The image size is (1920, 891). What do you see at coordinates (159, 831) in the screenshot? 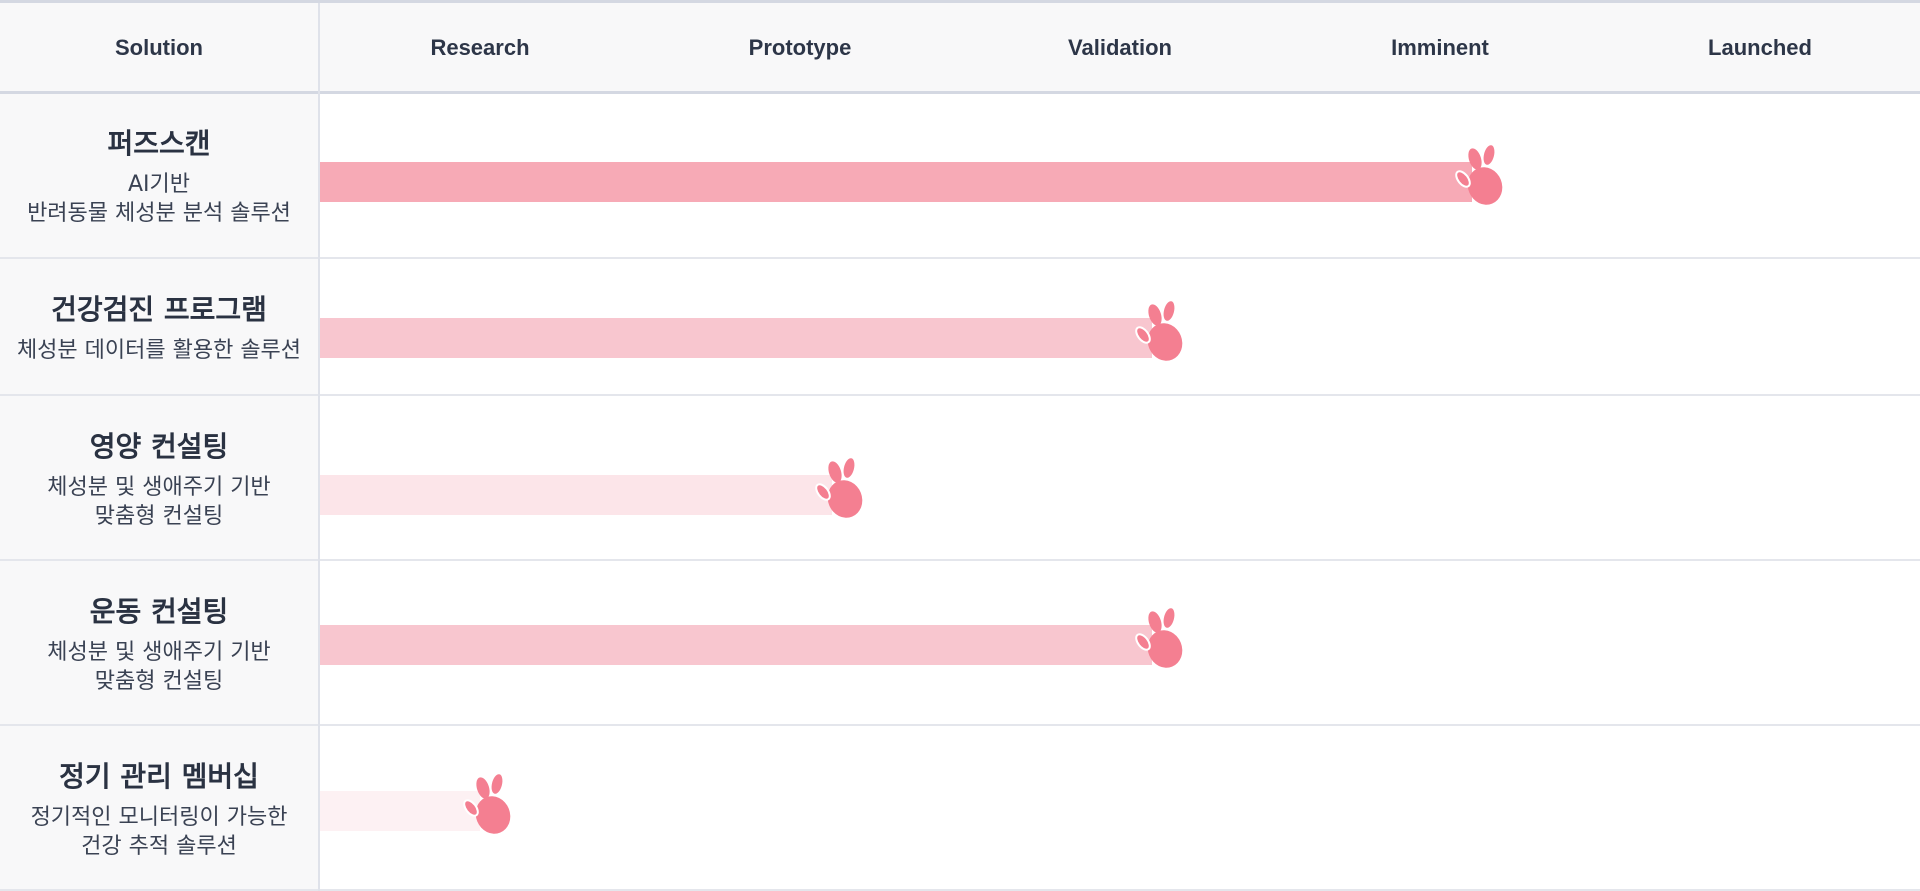
I see `row-description: 정기적인 모니터링이 가능한 건강 추적 솔루션` at bounding box center [159, 831].